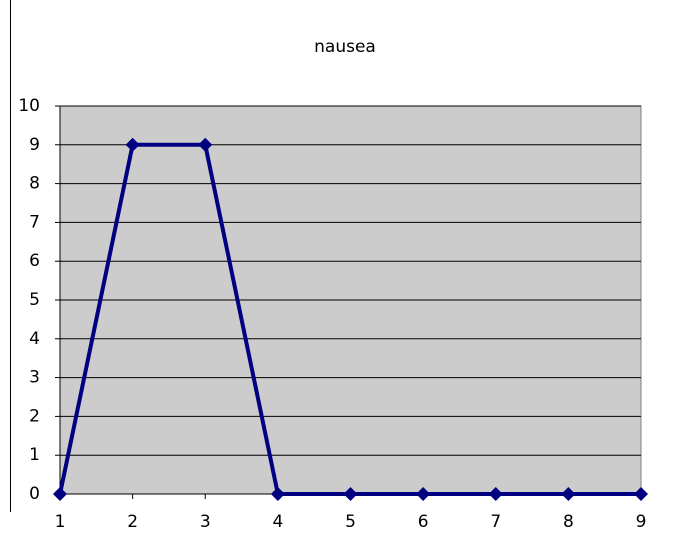 This screenshot has height=539, width=684. I want to click on y-tick-label: 5, so click(34, 300).